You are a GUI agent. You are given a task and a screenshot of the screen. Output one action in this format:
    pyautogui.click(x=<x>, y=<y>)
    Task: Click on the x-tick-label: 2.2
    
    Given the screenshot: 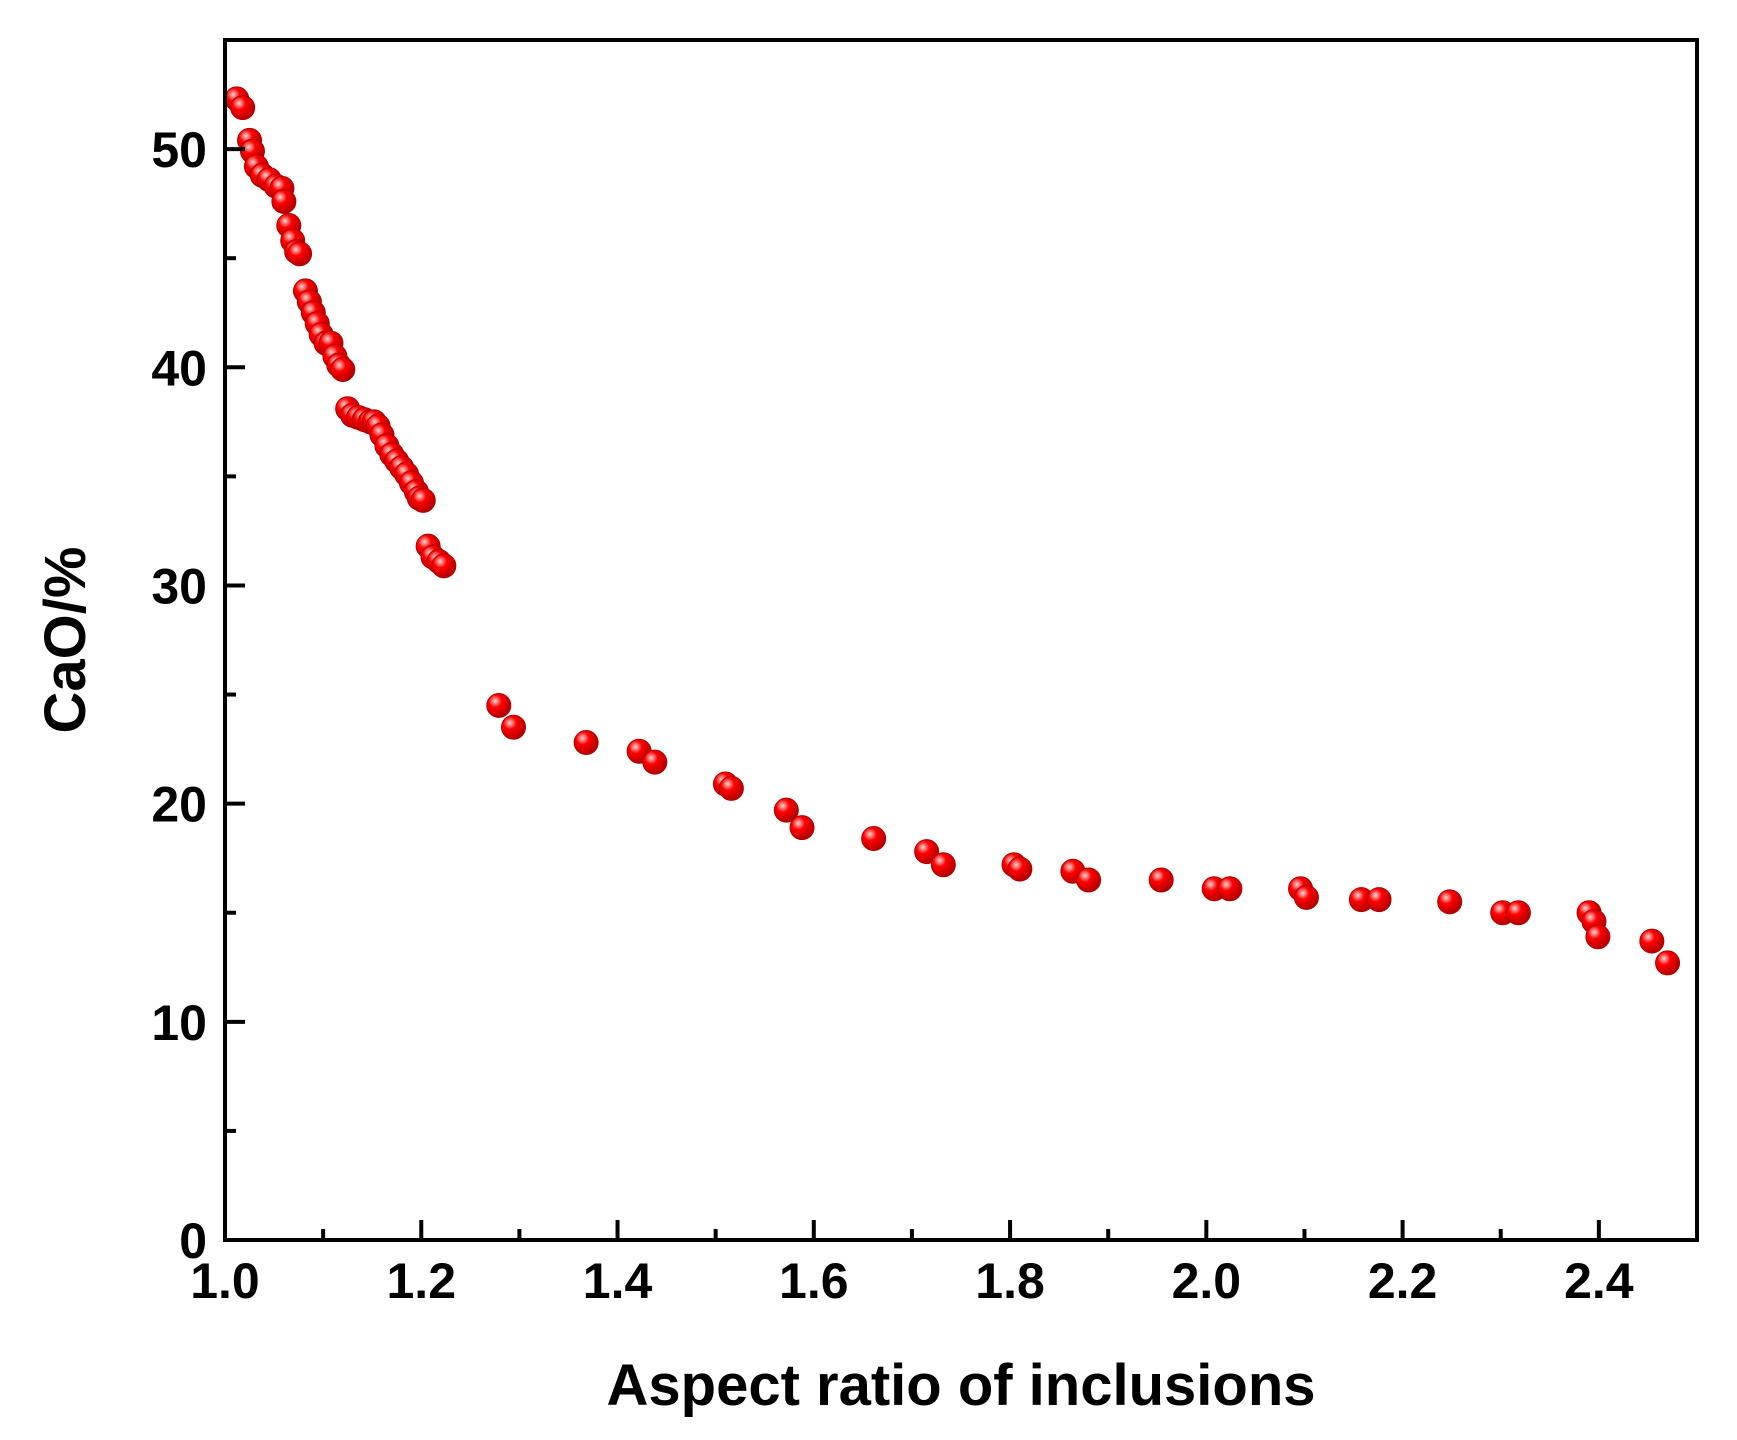 What is the action you would take?
    pyautogui.click(x=1403, y=1281)
    